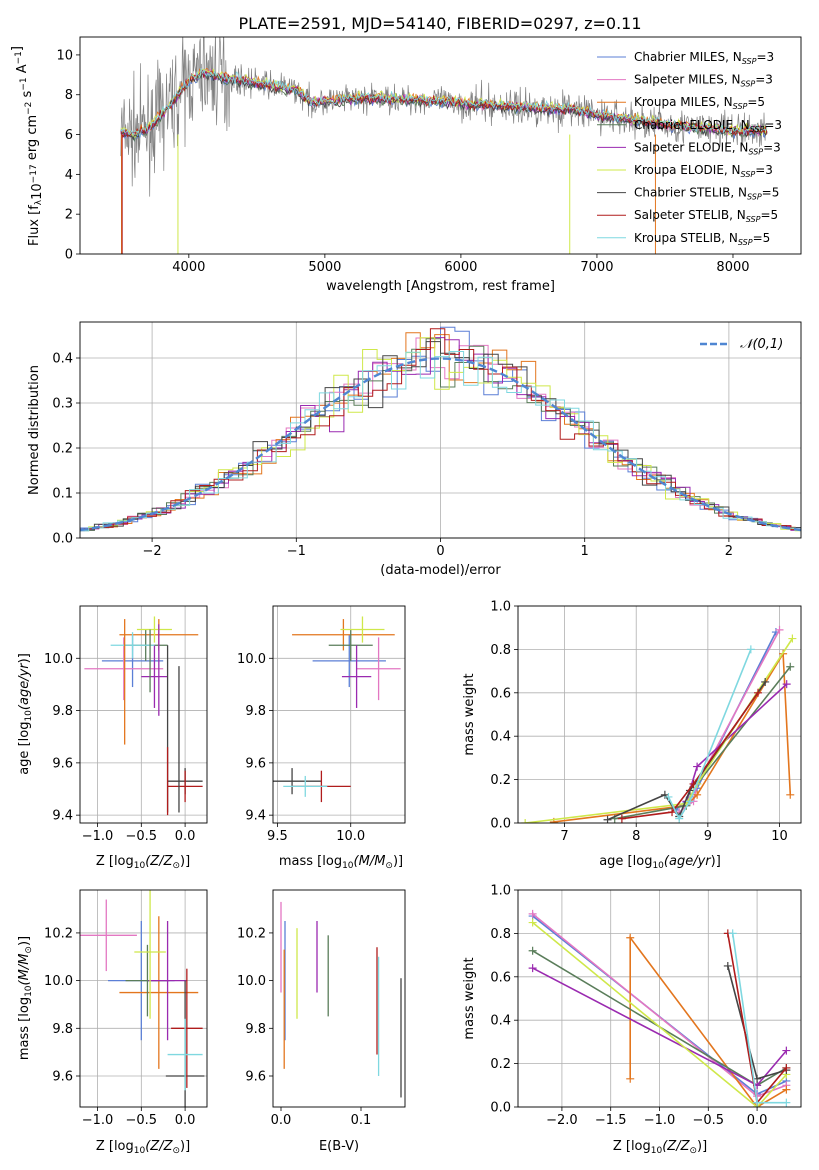 The height and width of the screenshot is (1170, 819). What do you see at coordinates (729, 551) in the screenshot?
I see `x-tick-label: 2` at bounding box center [729, 551].